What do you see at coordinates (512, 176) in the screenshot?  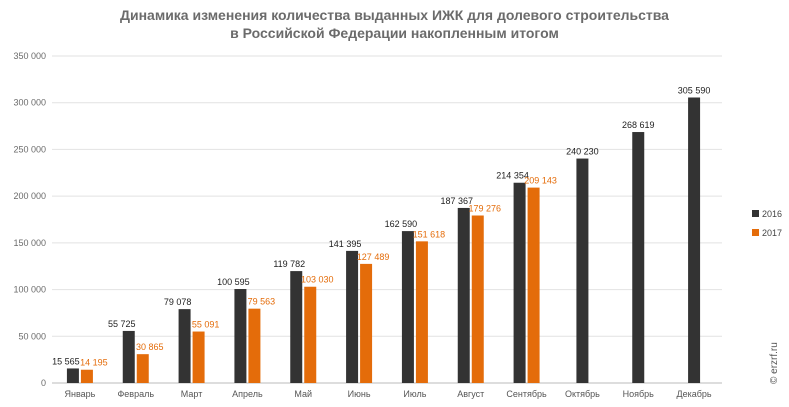 I see `data-label-2016: 214 354` at bounding box center [512, 176].